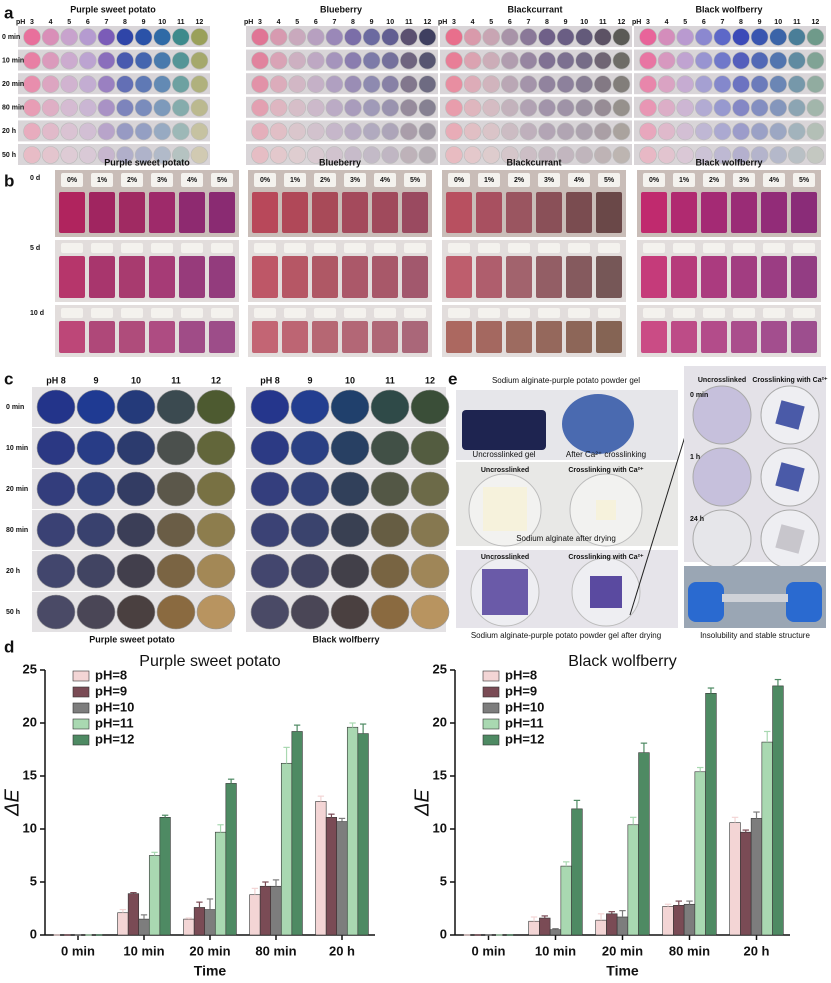 This screenshot has width=831, height=983. I want to click on legend-label: pH=10, so click(524, 706).